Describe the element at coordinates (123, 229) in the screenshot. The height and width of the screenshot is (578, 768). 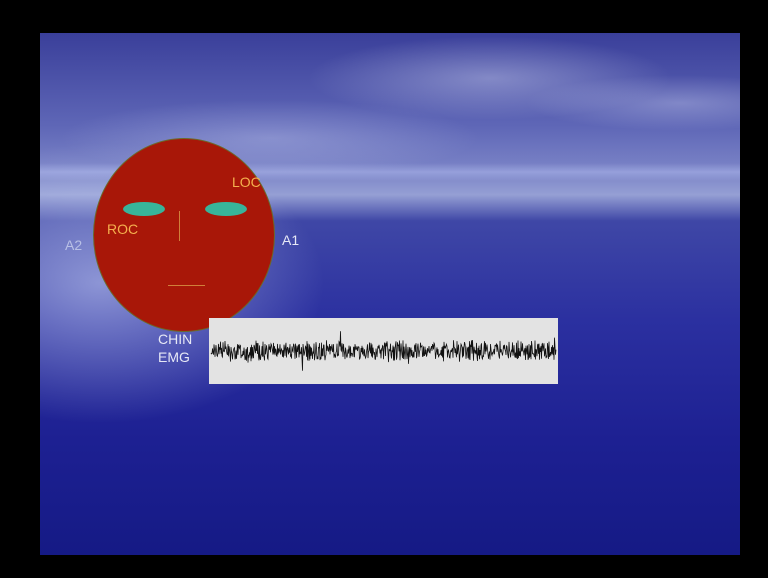
I see `roc-label: ROC` at that location.